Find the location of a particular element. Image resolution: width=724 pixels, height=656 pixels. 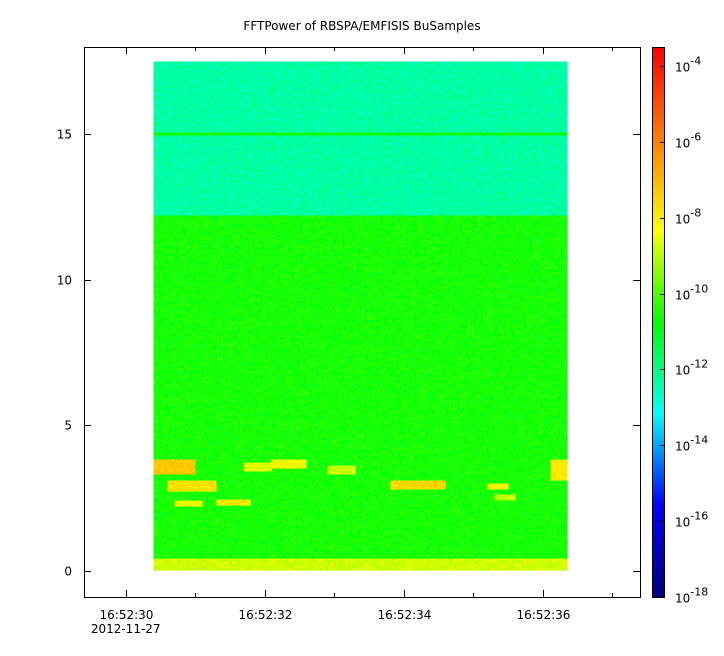

colorbar is located at coordinates (658, 322).